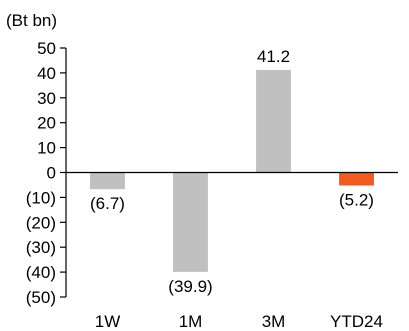 The width and height of the screenshot is (409, 331). Describe the element at coordinates (108, 321) in the screenshot. I see `x-tick-label-1w: 1W` at that location.